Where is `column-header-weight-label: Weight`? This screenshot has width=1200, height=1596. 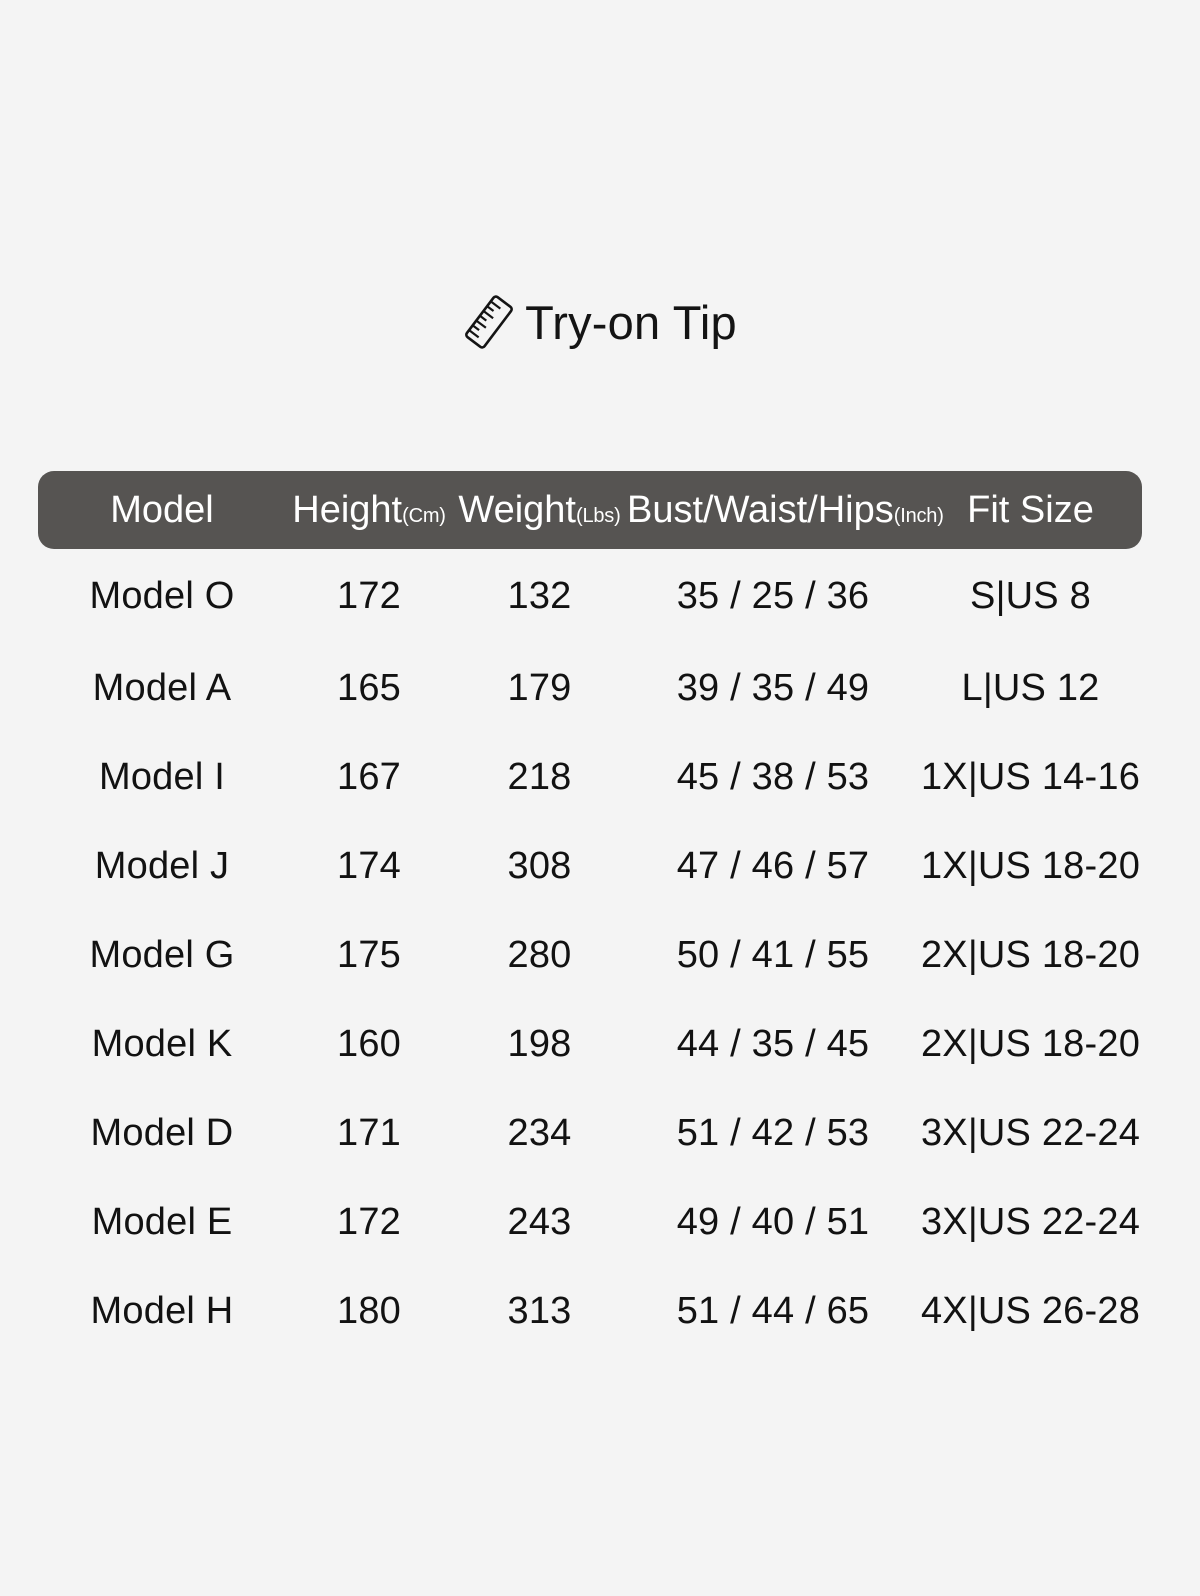
column-header-weight-label: Weight is located at coordinates (517, 509).